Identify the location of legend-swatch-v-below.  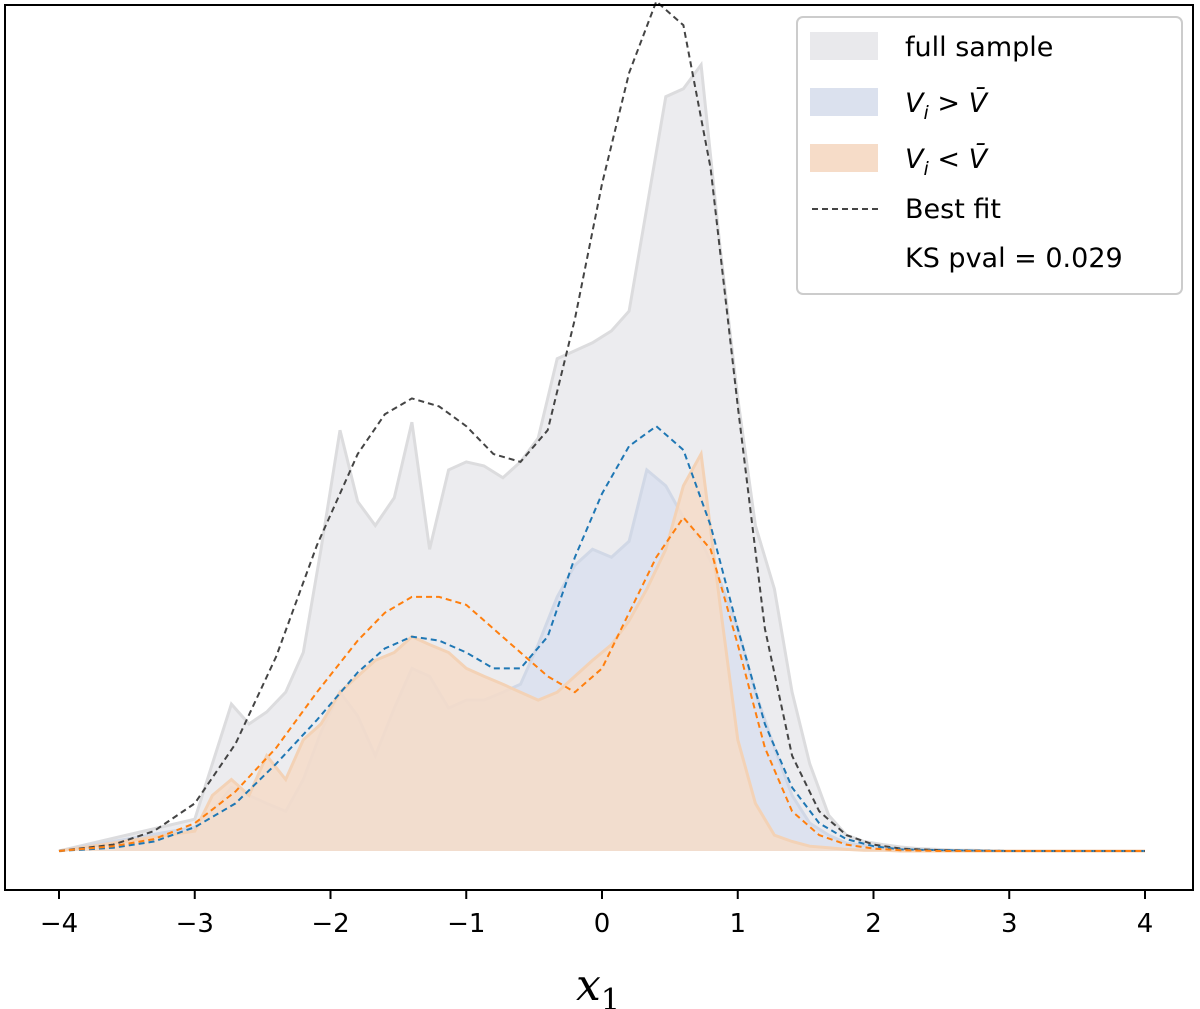
(844, 158).